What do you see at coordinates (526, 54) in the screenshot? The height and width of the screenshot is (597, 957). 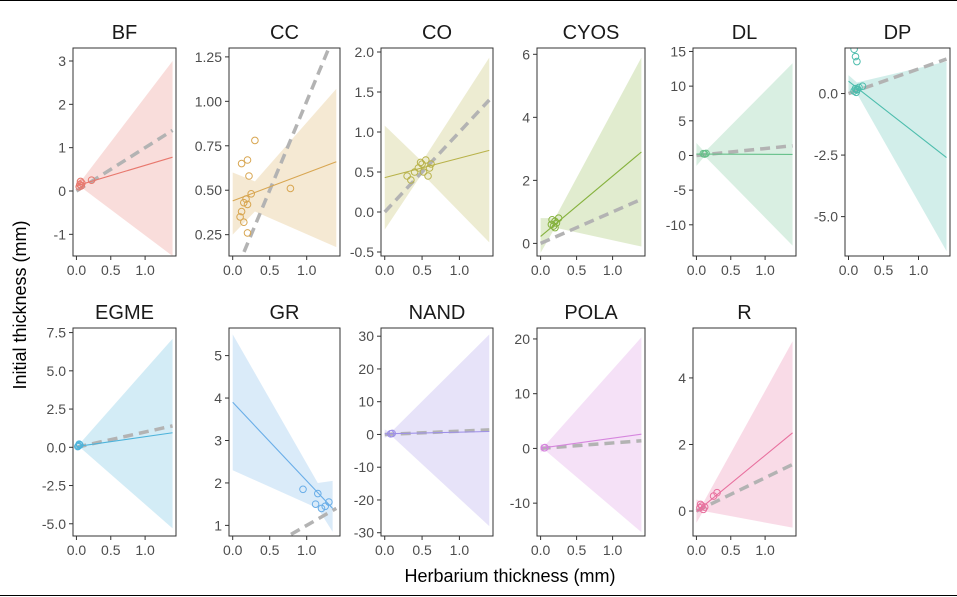 I see `y-tick-label: 6` at bounding box center [526, 54].